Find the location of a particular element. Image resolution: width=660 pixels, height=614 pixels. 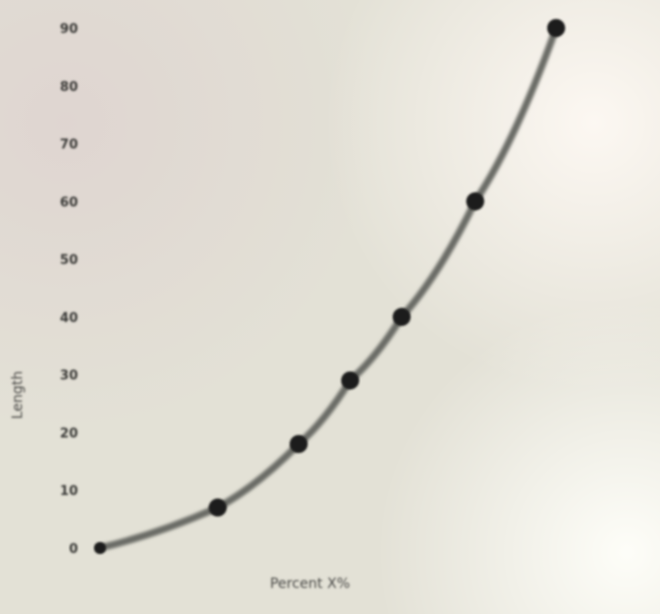

y-tick-label: 40 is located at coordinates (69, 318).